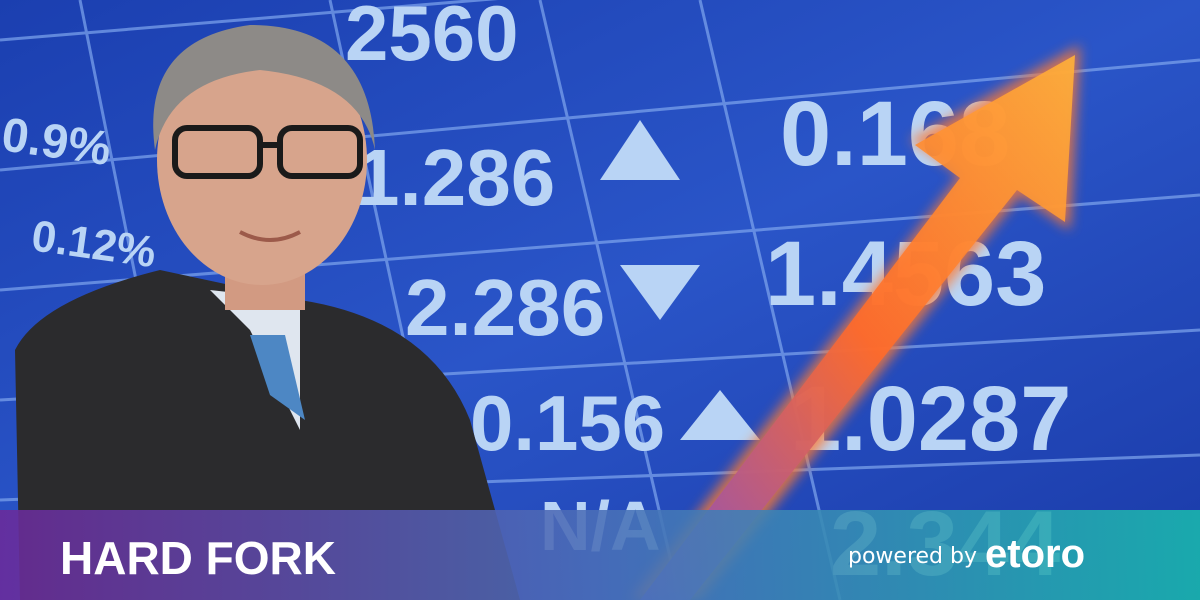 The width and height of the screenshot is (1200, 600). Describe the element at coordinates (567, 423) in the screenshot. I see `ticker-value: 0.156` at that location.